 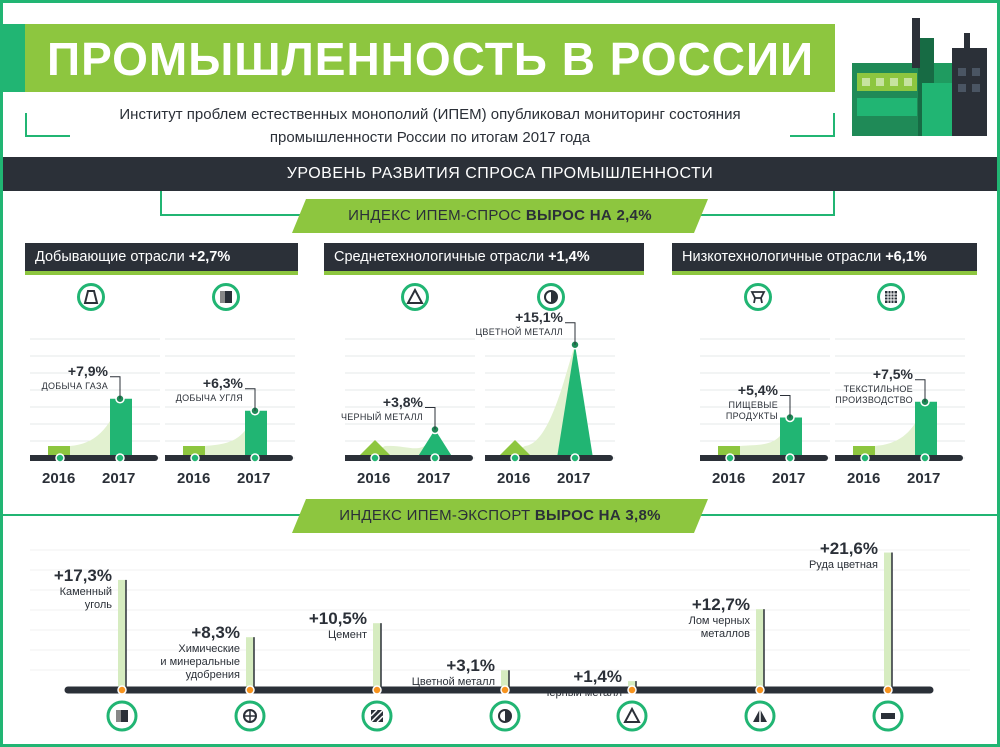 I want to click on export-growth-percent: +8,3%, so click(x=215, y=633).